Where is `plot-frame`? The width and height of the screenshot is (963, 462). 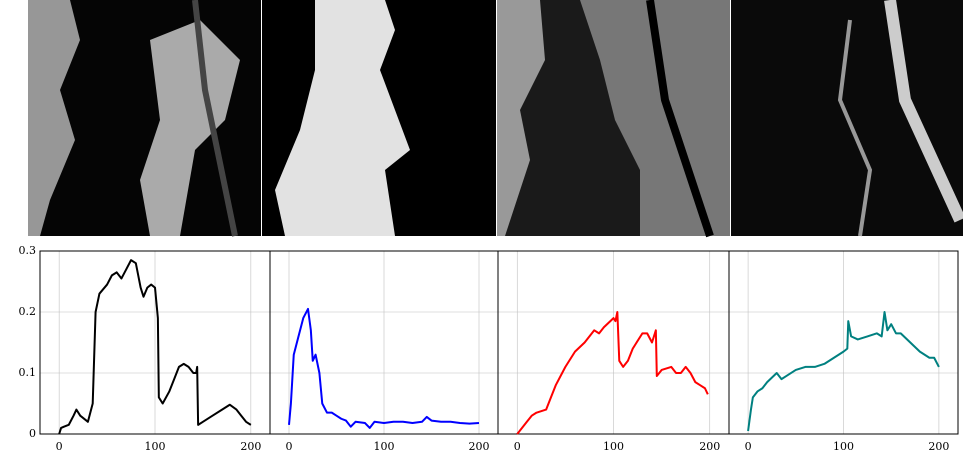 plot-frame is located at coordinates (843, 342).